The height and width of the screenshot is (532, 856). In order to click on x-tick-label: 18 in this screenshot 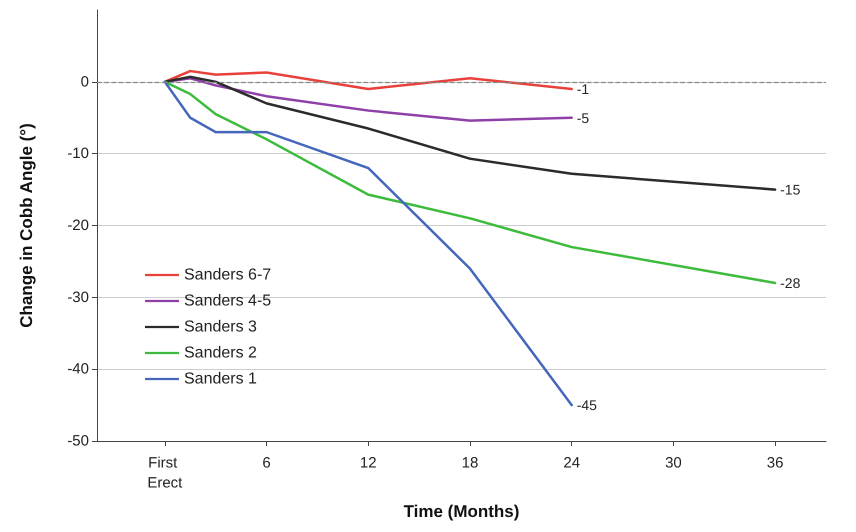, I will do `click(470, 463)`.